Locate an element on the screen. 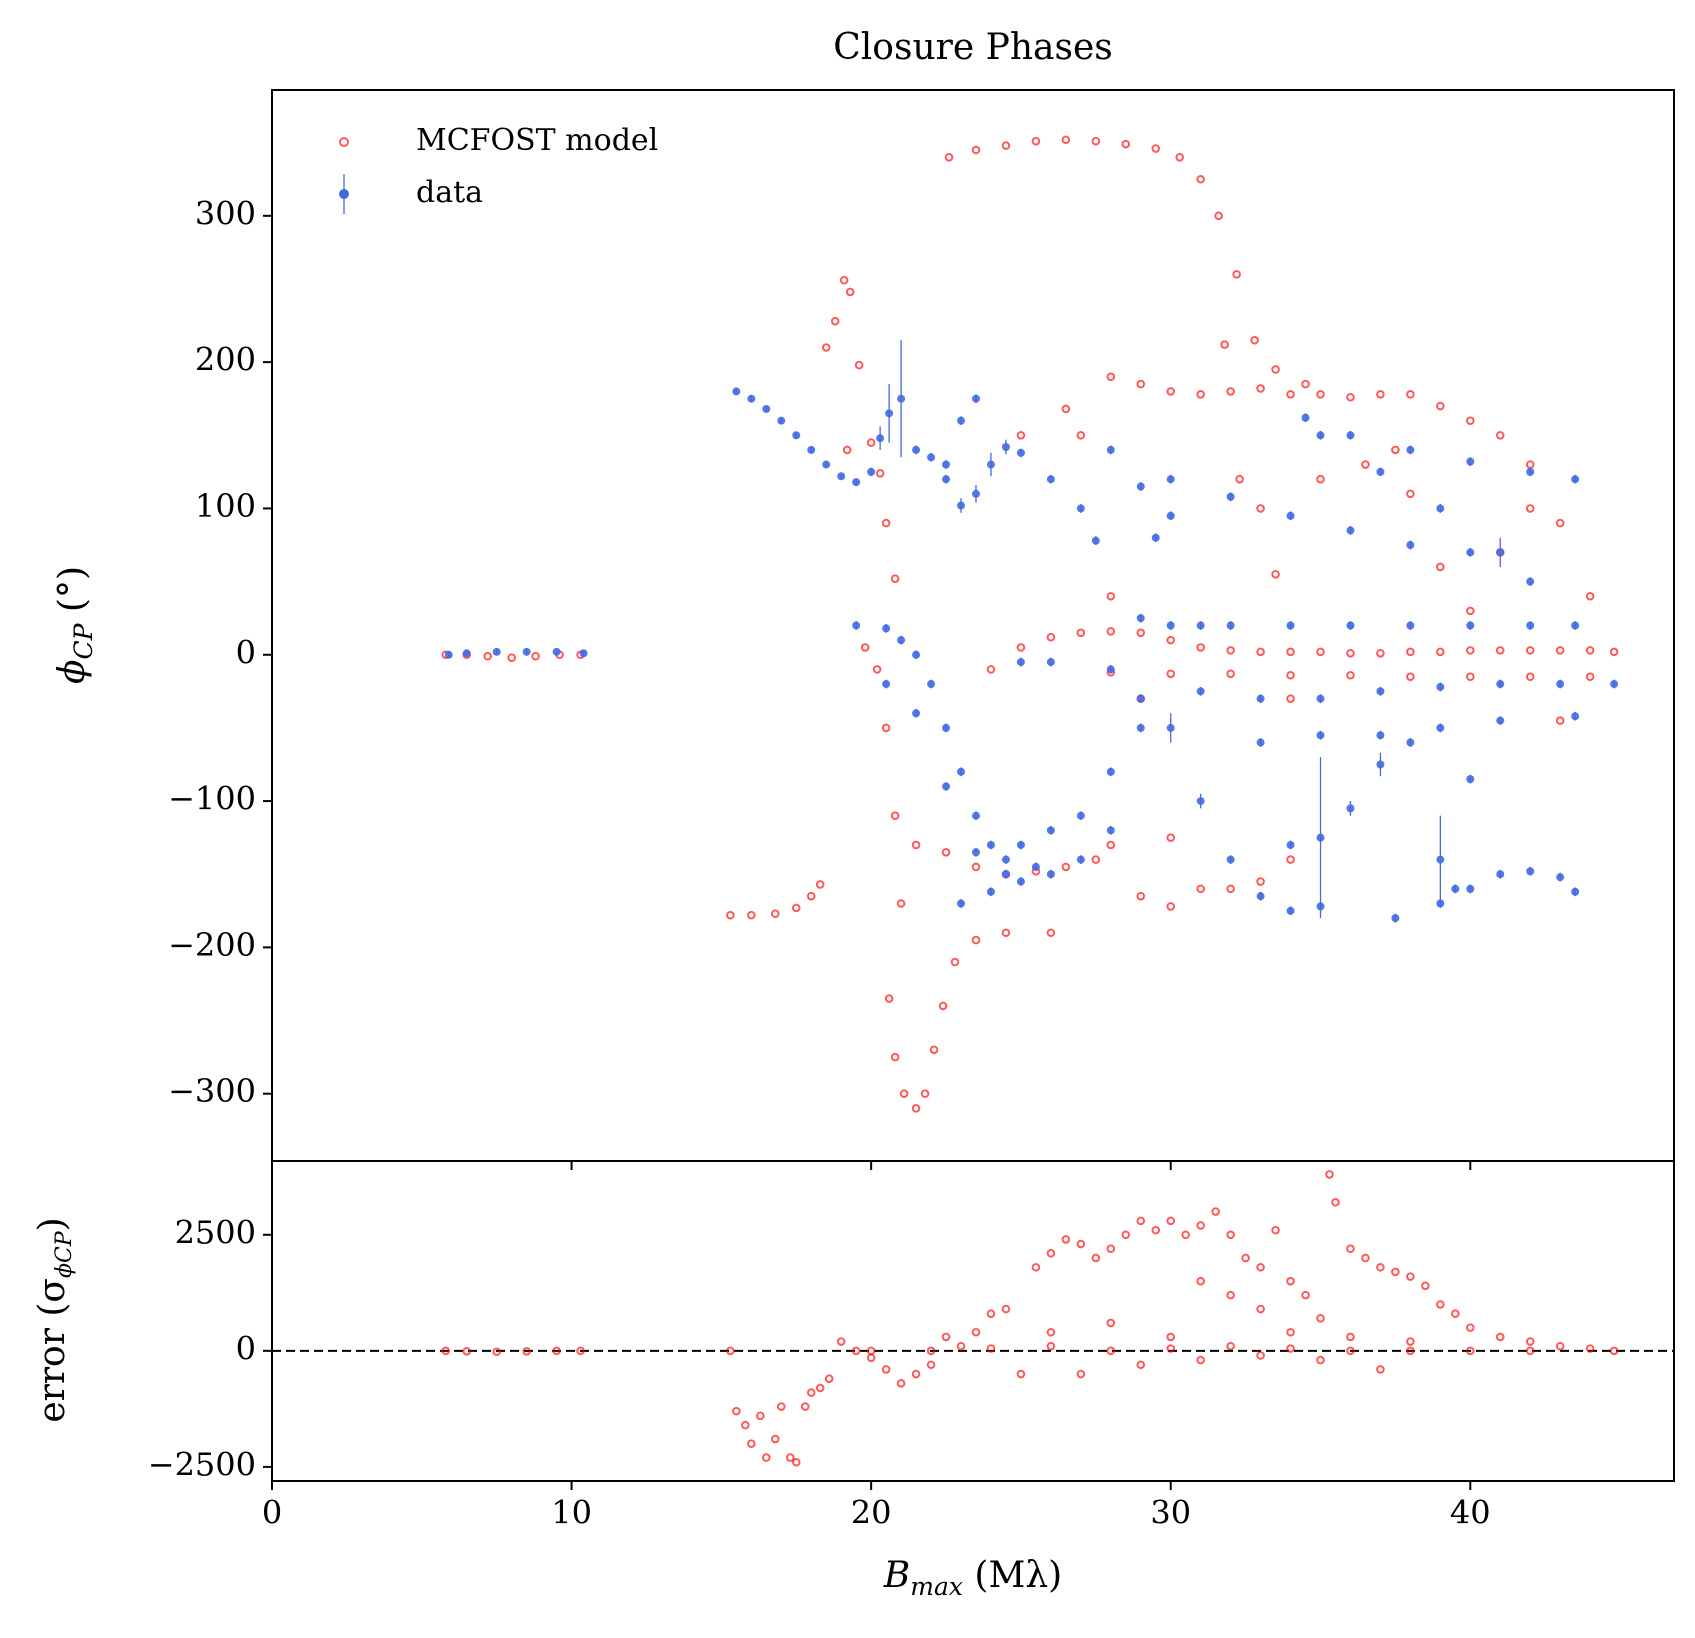 The width and height of the screenshot is (1695, 1638). x-tick-label: 30 is located at coordinates (1170, 1513).